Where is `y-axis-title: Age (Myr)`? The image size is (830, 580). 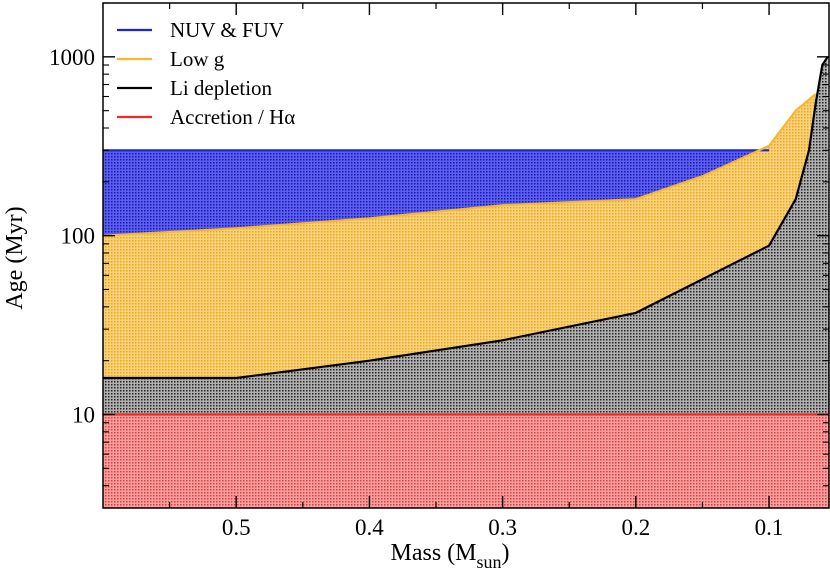 y-axis-title: Age (Myr) is located at coordinates (15, 257).